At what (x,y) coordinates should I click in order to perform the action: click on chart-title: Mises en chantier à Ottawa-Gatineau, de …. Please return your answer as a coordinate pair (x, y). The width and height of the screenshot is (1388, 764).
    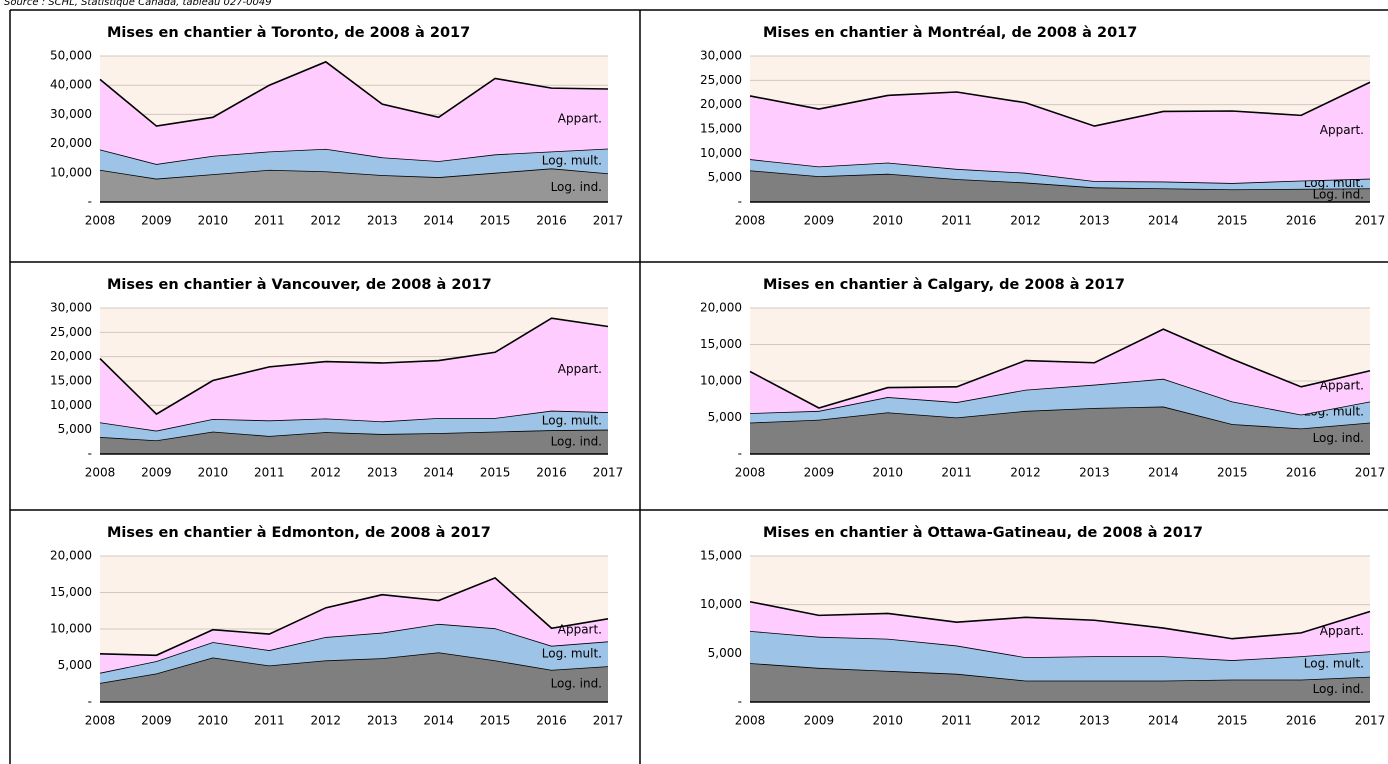
    Looking at the image, I should click on (983, 533).